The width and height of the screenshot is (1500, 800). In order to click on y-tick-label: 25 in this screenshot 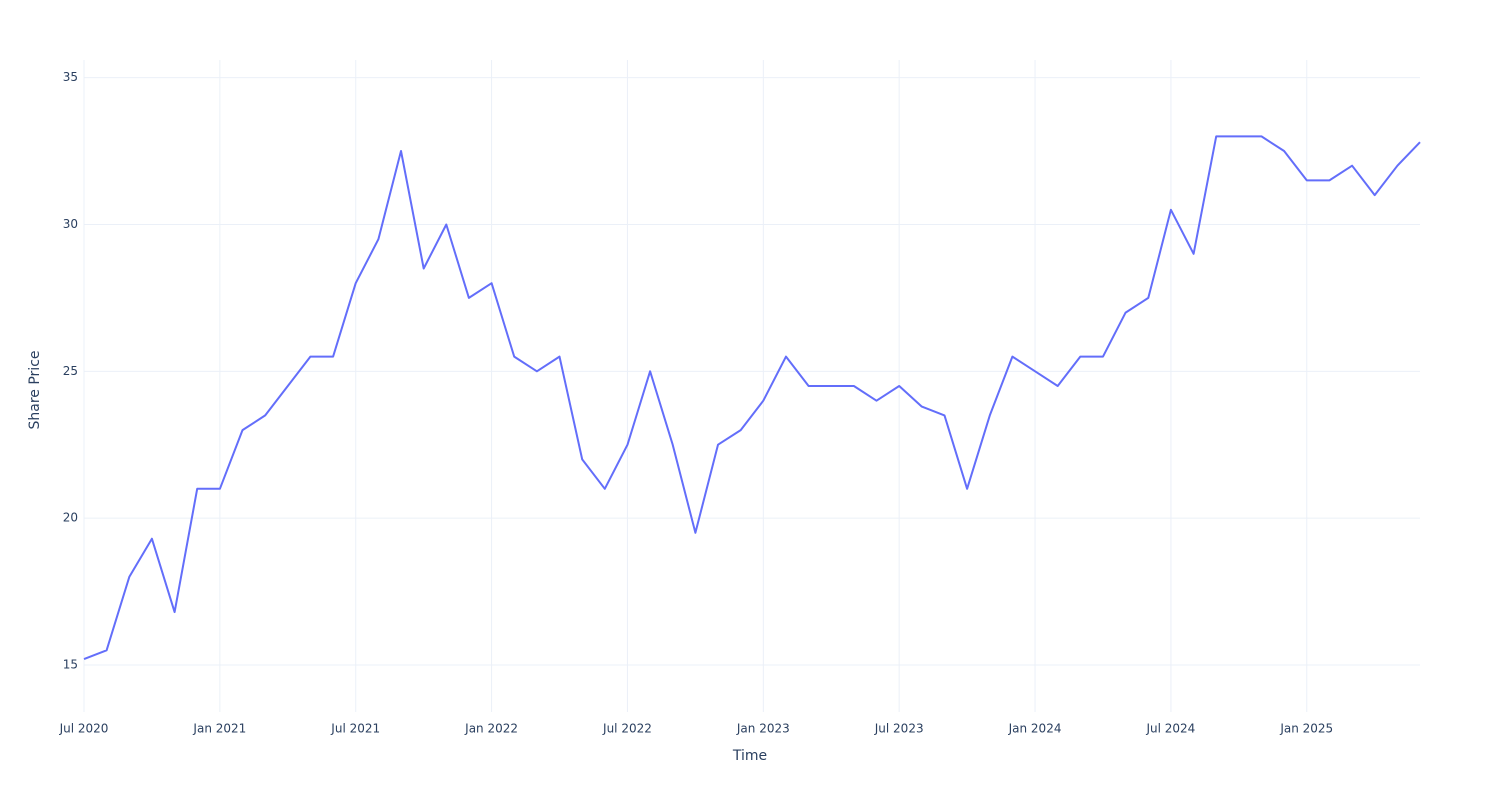, I will do `click(70, 371)`.